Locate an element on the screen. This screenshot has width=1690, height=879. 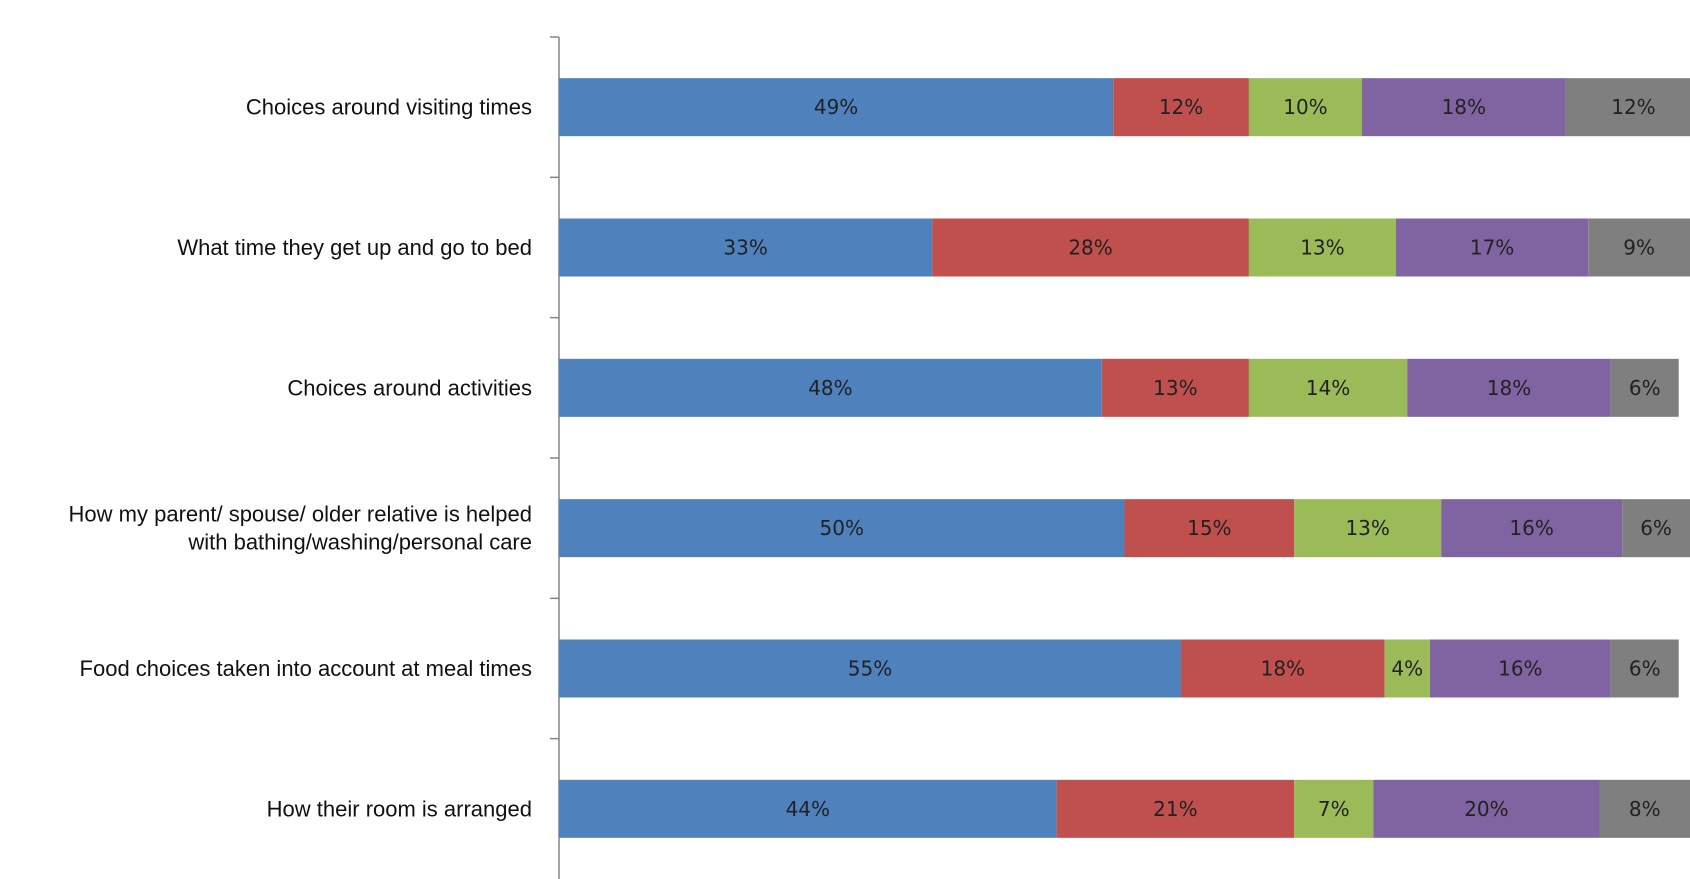
category-label-line: Choices around visiting times is located at coordinates (389, 107).